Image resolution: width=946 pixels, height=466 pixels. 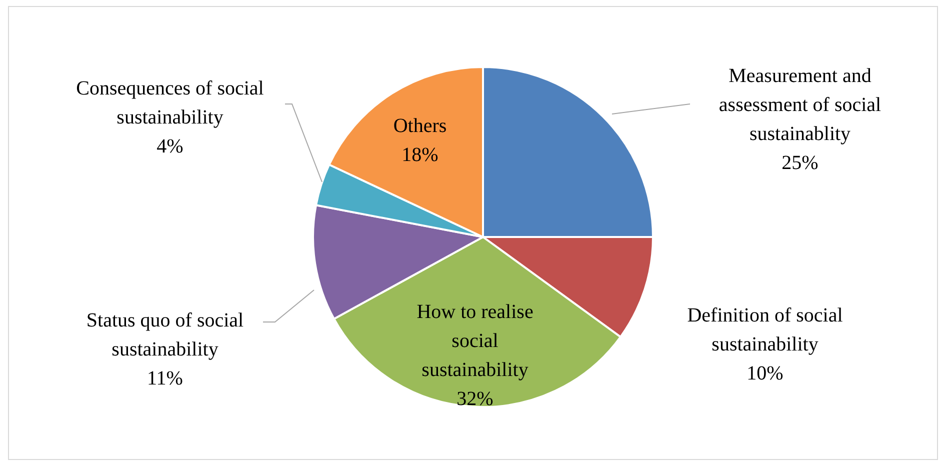 I want to click on data-label: 10%, so click(x=765, y=373).